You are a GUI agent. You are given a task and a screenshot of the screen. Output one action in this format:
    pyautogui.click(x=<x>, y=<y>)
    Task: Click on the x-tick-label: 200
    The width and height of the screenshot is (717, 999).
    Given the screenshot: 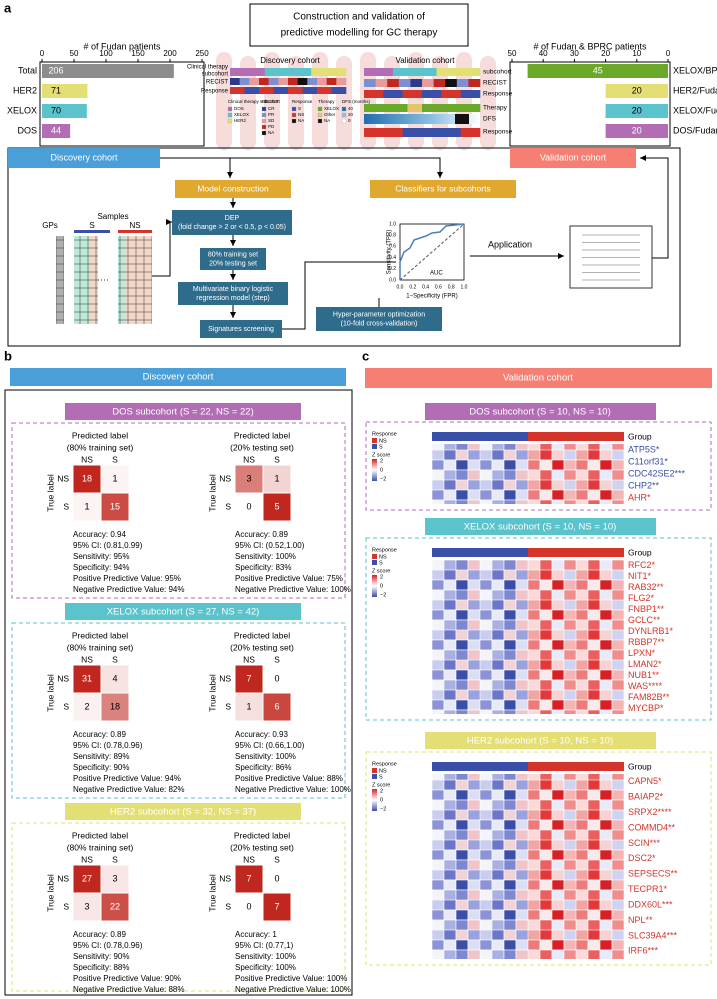 What is the action you would take?
    pyautogui.click(x=170, y=53)
    